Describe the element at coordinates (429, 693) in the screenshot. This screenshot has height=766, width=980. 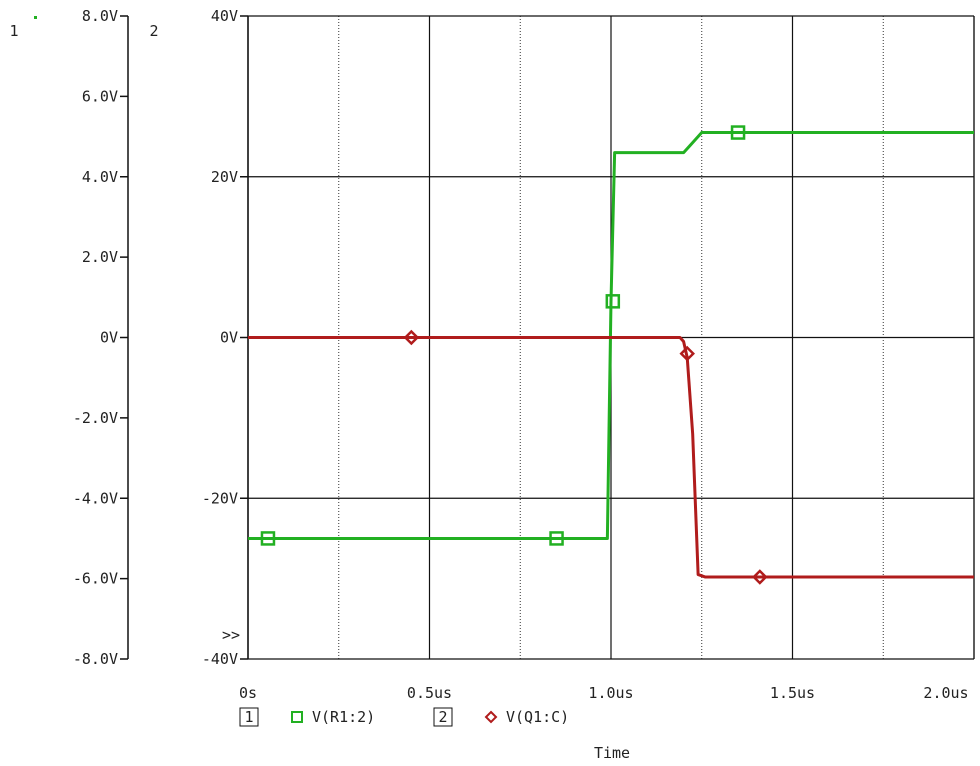
I see `x-tick-label: 0.5us` at that location.